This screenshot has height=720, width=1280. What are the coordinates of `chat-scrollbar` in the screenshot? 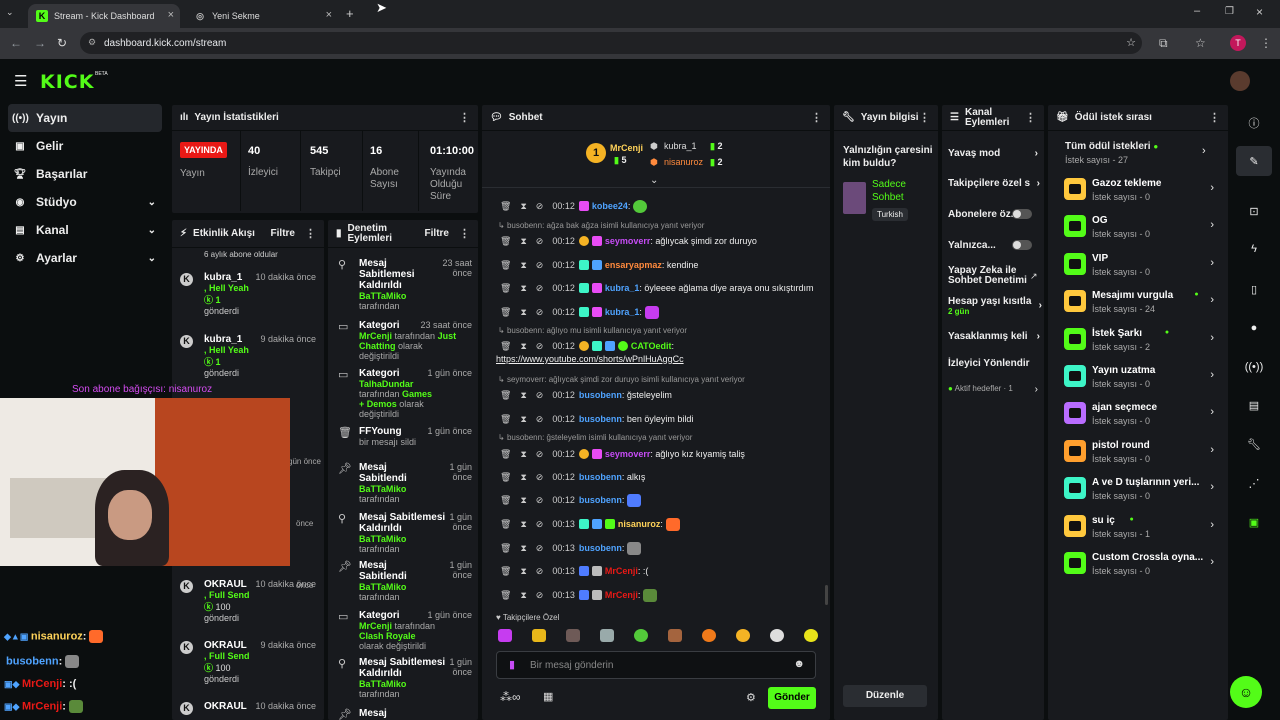 It's located at (826, 595).